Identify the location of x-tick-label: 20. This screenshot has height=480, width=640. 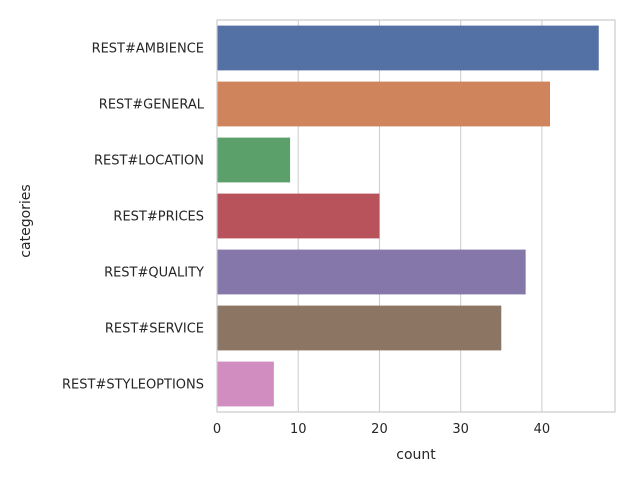
(379, 429).